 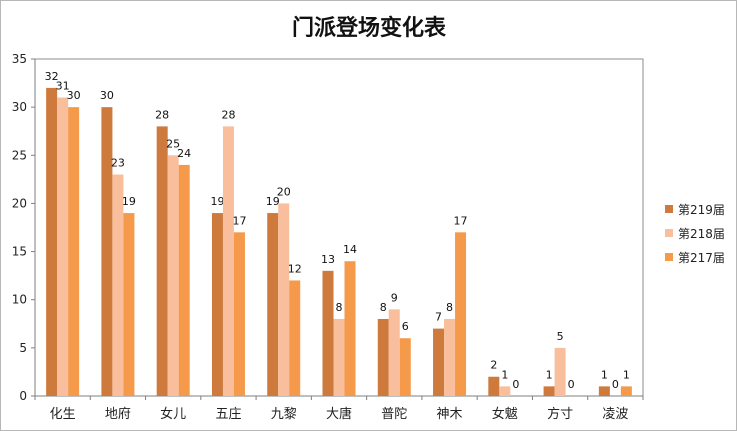 I want to click on y-tick-label: 35, so click(x=19, y=59).